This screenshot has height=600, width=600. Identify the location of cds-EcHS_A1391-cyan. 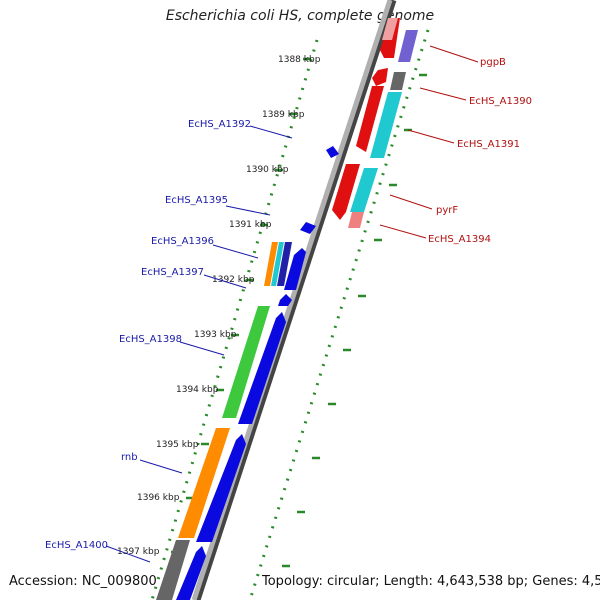
(386, 125).